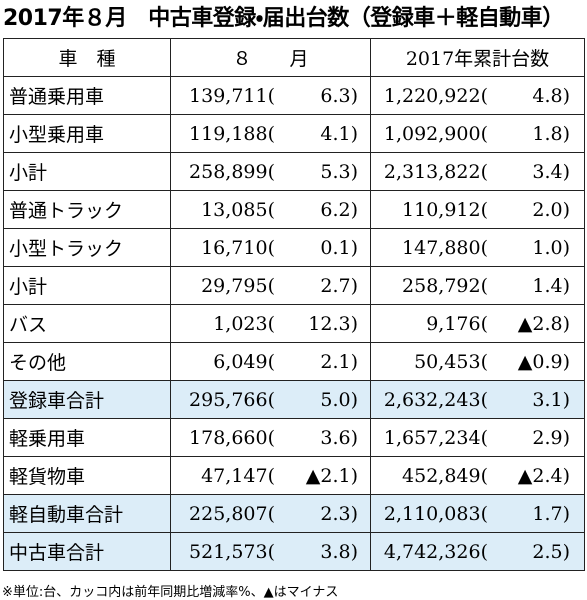 The height and width of the screenshot is (600, 587). I want to click on cell-content: 258,792( 1.4), so click(477, 286).